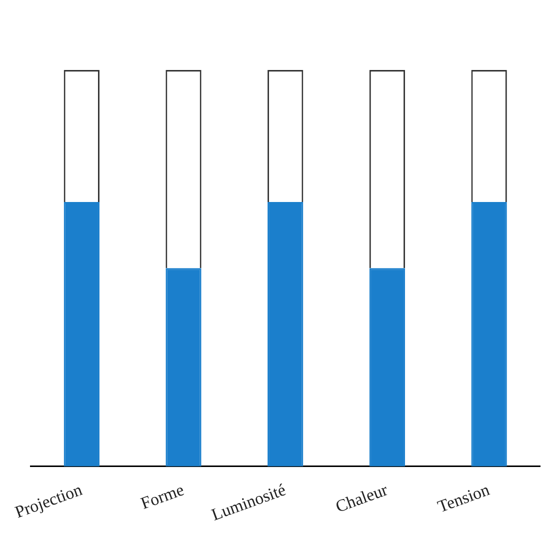 The width and height of the screenshot is (560, 560). I want to click on x-tick-label: Forme, so click(162, 497).